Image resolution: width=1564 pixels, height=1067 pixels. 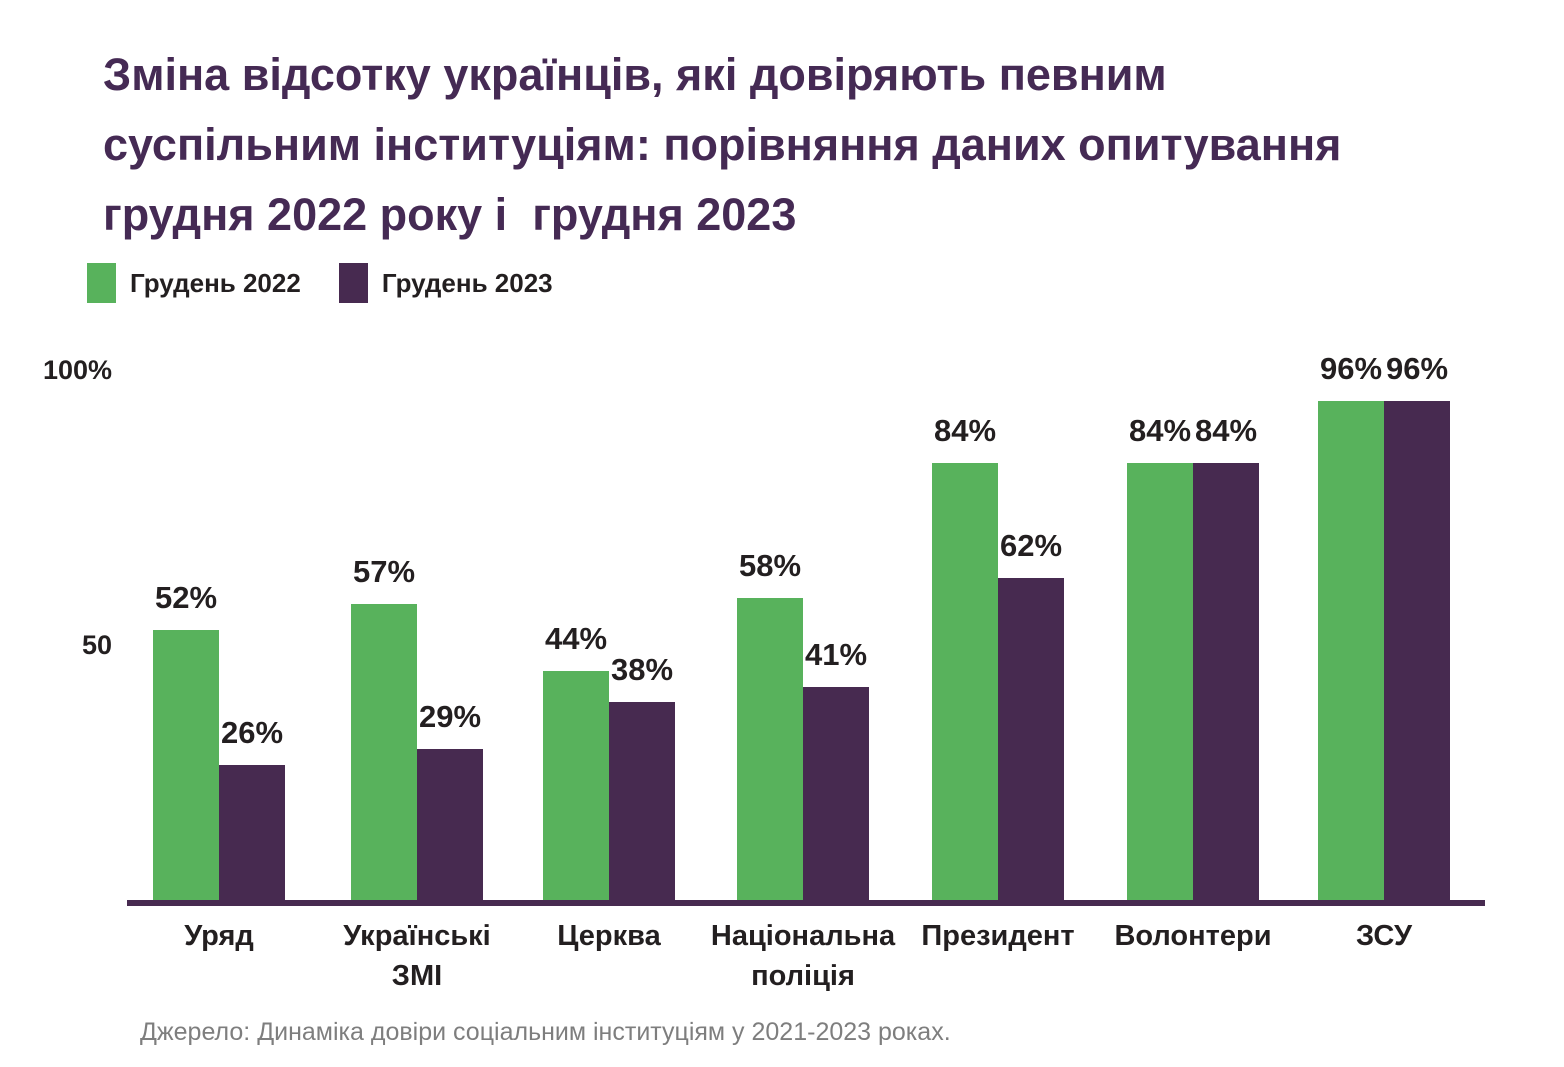 What do you see at coordinates (450, 716) in the screenshot?
I see `bar-value-label: 29%` at bounding box center [450, 716].